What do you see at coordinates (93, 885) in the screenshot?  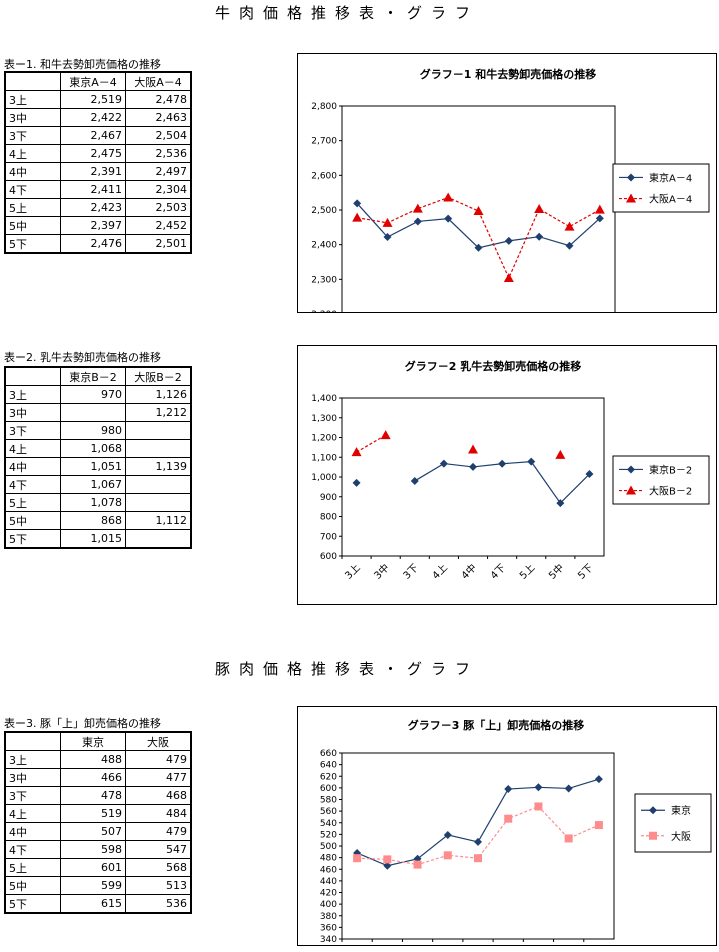 I see `price-cell: 599` at bounding box center [93, 885].